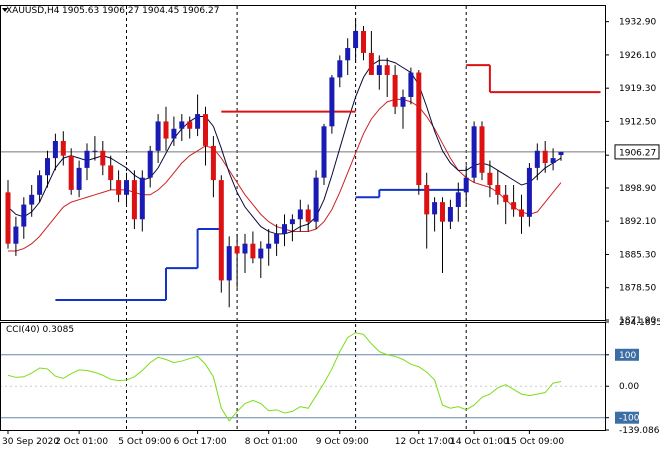  I want to click on cci-tick-label: 204.1635, so click(639, 323).